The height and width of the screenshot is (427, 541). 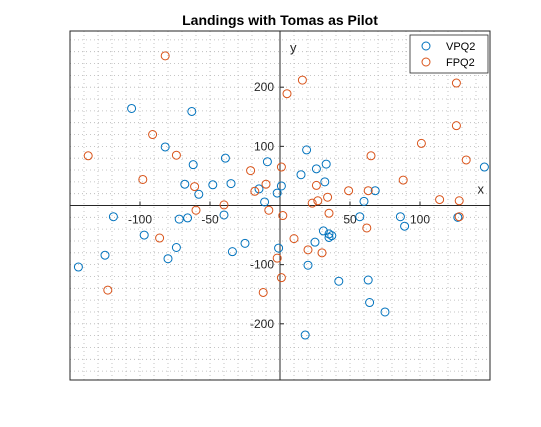 I want to click on x-tick-label: 50, so click(x=350, y=220).